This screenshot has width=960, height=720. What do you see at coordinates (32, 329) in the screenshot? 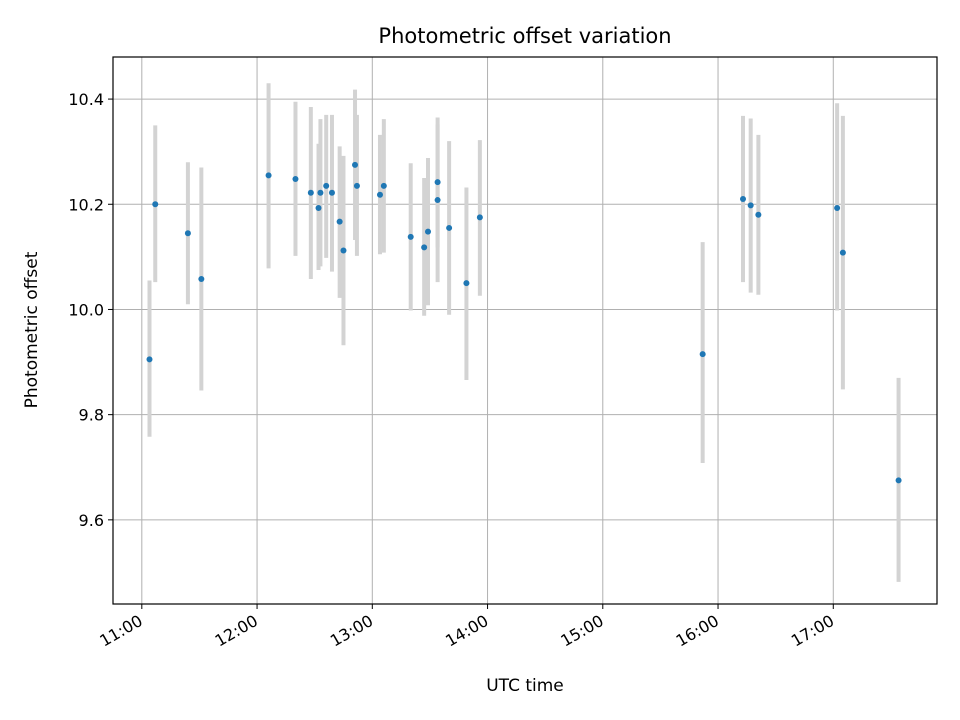
I see `y-axis-label: Photometric offset` at bounding box center [32, 329].